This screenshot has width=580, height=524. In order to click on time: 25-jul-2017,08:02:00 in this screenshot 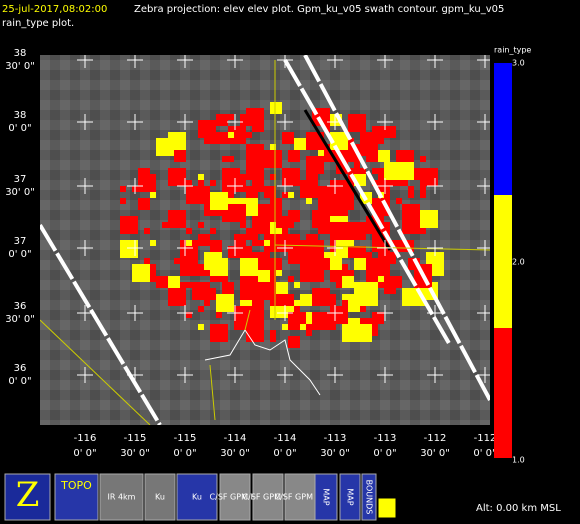, I will do `click(54, 9)`.